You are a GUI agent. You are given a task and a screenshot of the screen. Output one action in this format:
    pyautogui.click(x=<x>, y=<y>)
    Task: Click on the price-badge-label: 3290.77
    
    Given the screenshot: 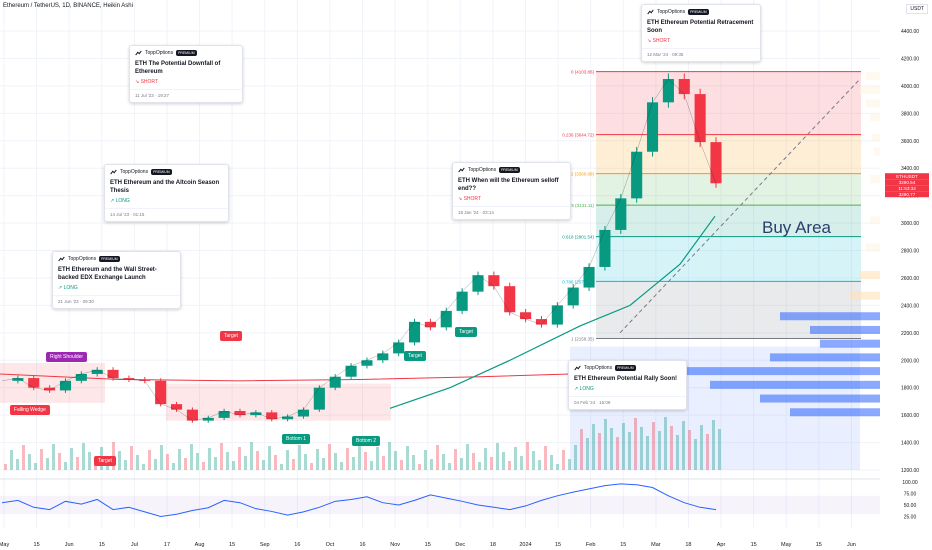 What is the action you would take?
    pyautogui.click(x=907, y=194)
    